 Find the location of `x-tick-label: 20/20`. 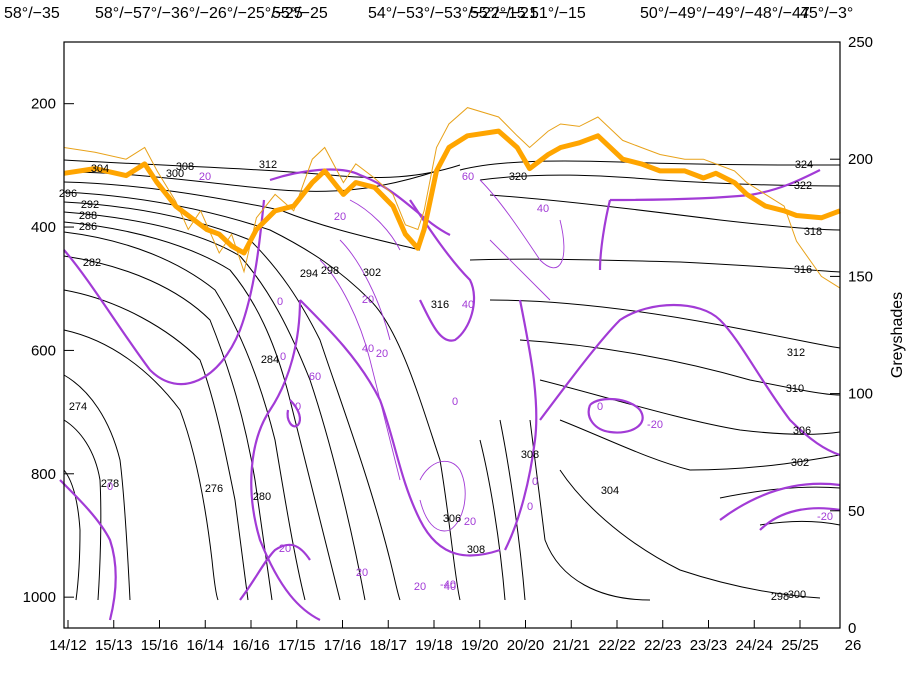

x-tick-label: 20/20 is located at coordinates (526, 645).